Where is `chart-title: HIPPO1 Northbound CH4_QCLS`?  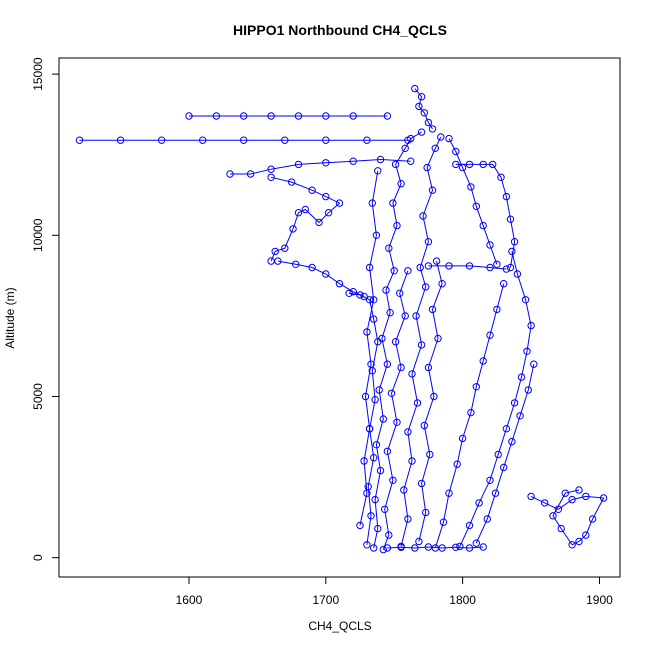
chart-title: HIPPO1 Northbound CH4_QCLS is located at coordinates (340, 30).